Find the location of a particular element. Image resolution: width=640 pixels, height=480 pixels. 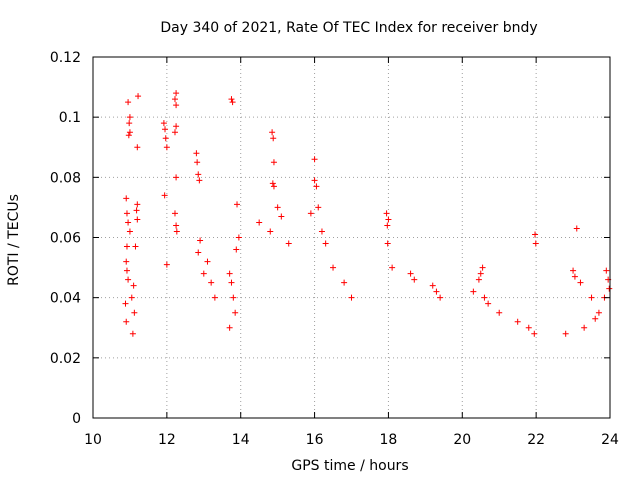

y-tick-label: 0.04 is located at coordinates (65, 299).